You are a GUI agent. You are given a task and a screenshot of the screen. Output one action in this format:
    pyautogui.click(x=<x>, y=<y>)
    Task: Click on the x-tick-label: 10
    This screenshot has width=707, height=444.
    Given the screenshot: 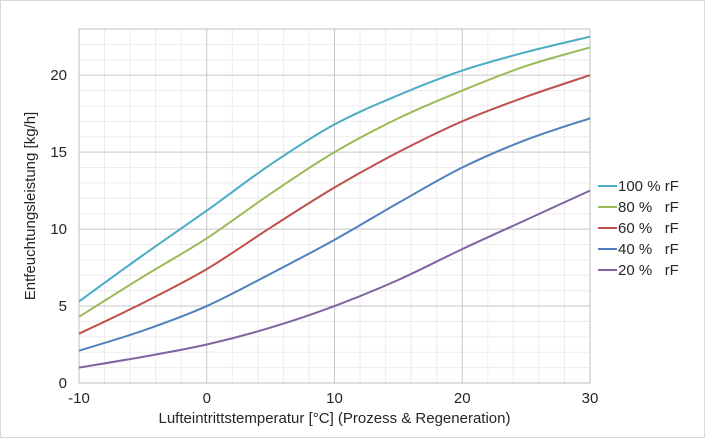 What is the action you would take?
    pyautogui.click(x=334, y=398)
    